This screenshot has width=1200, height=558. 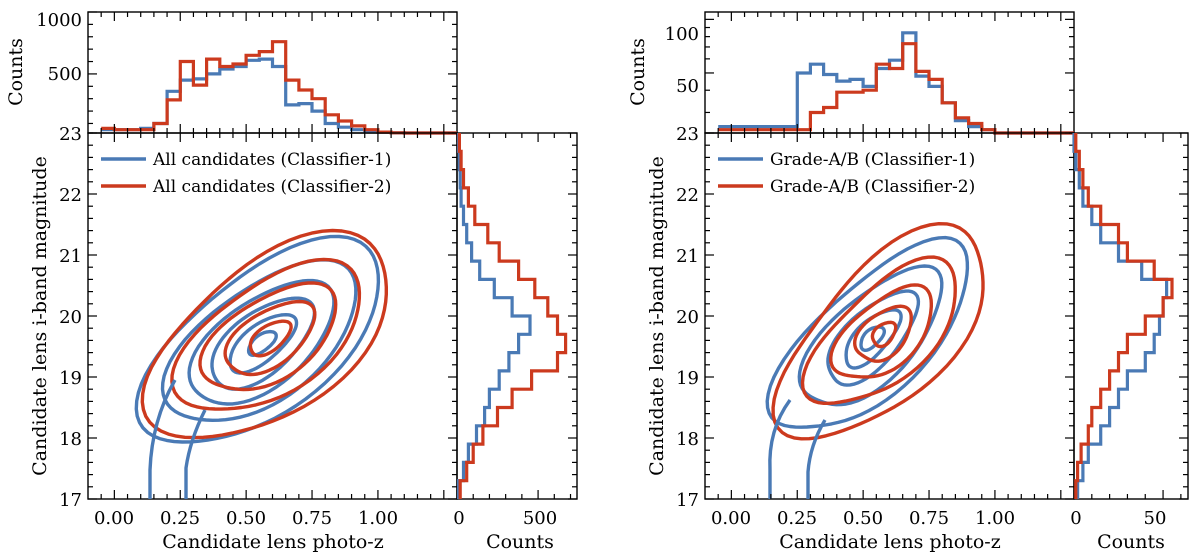 I want to click on right-ytick-21: 21, so click(x=687, y=256).